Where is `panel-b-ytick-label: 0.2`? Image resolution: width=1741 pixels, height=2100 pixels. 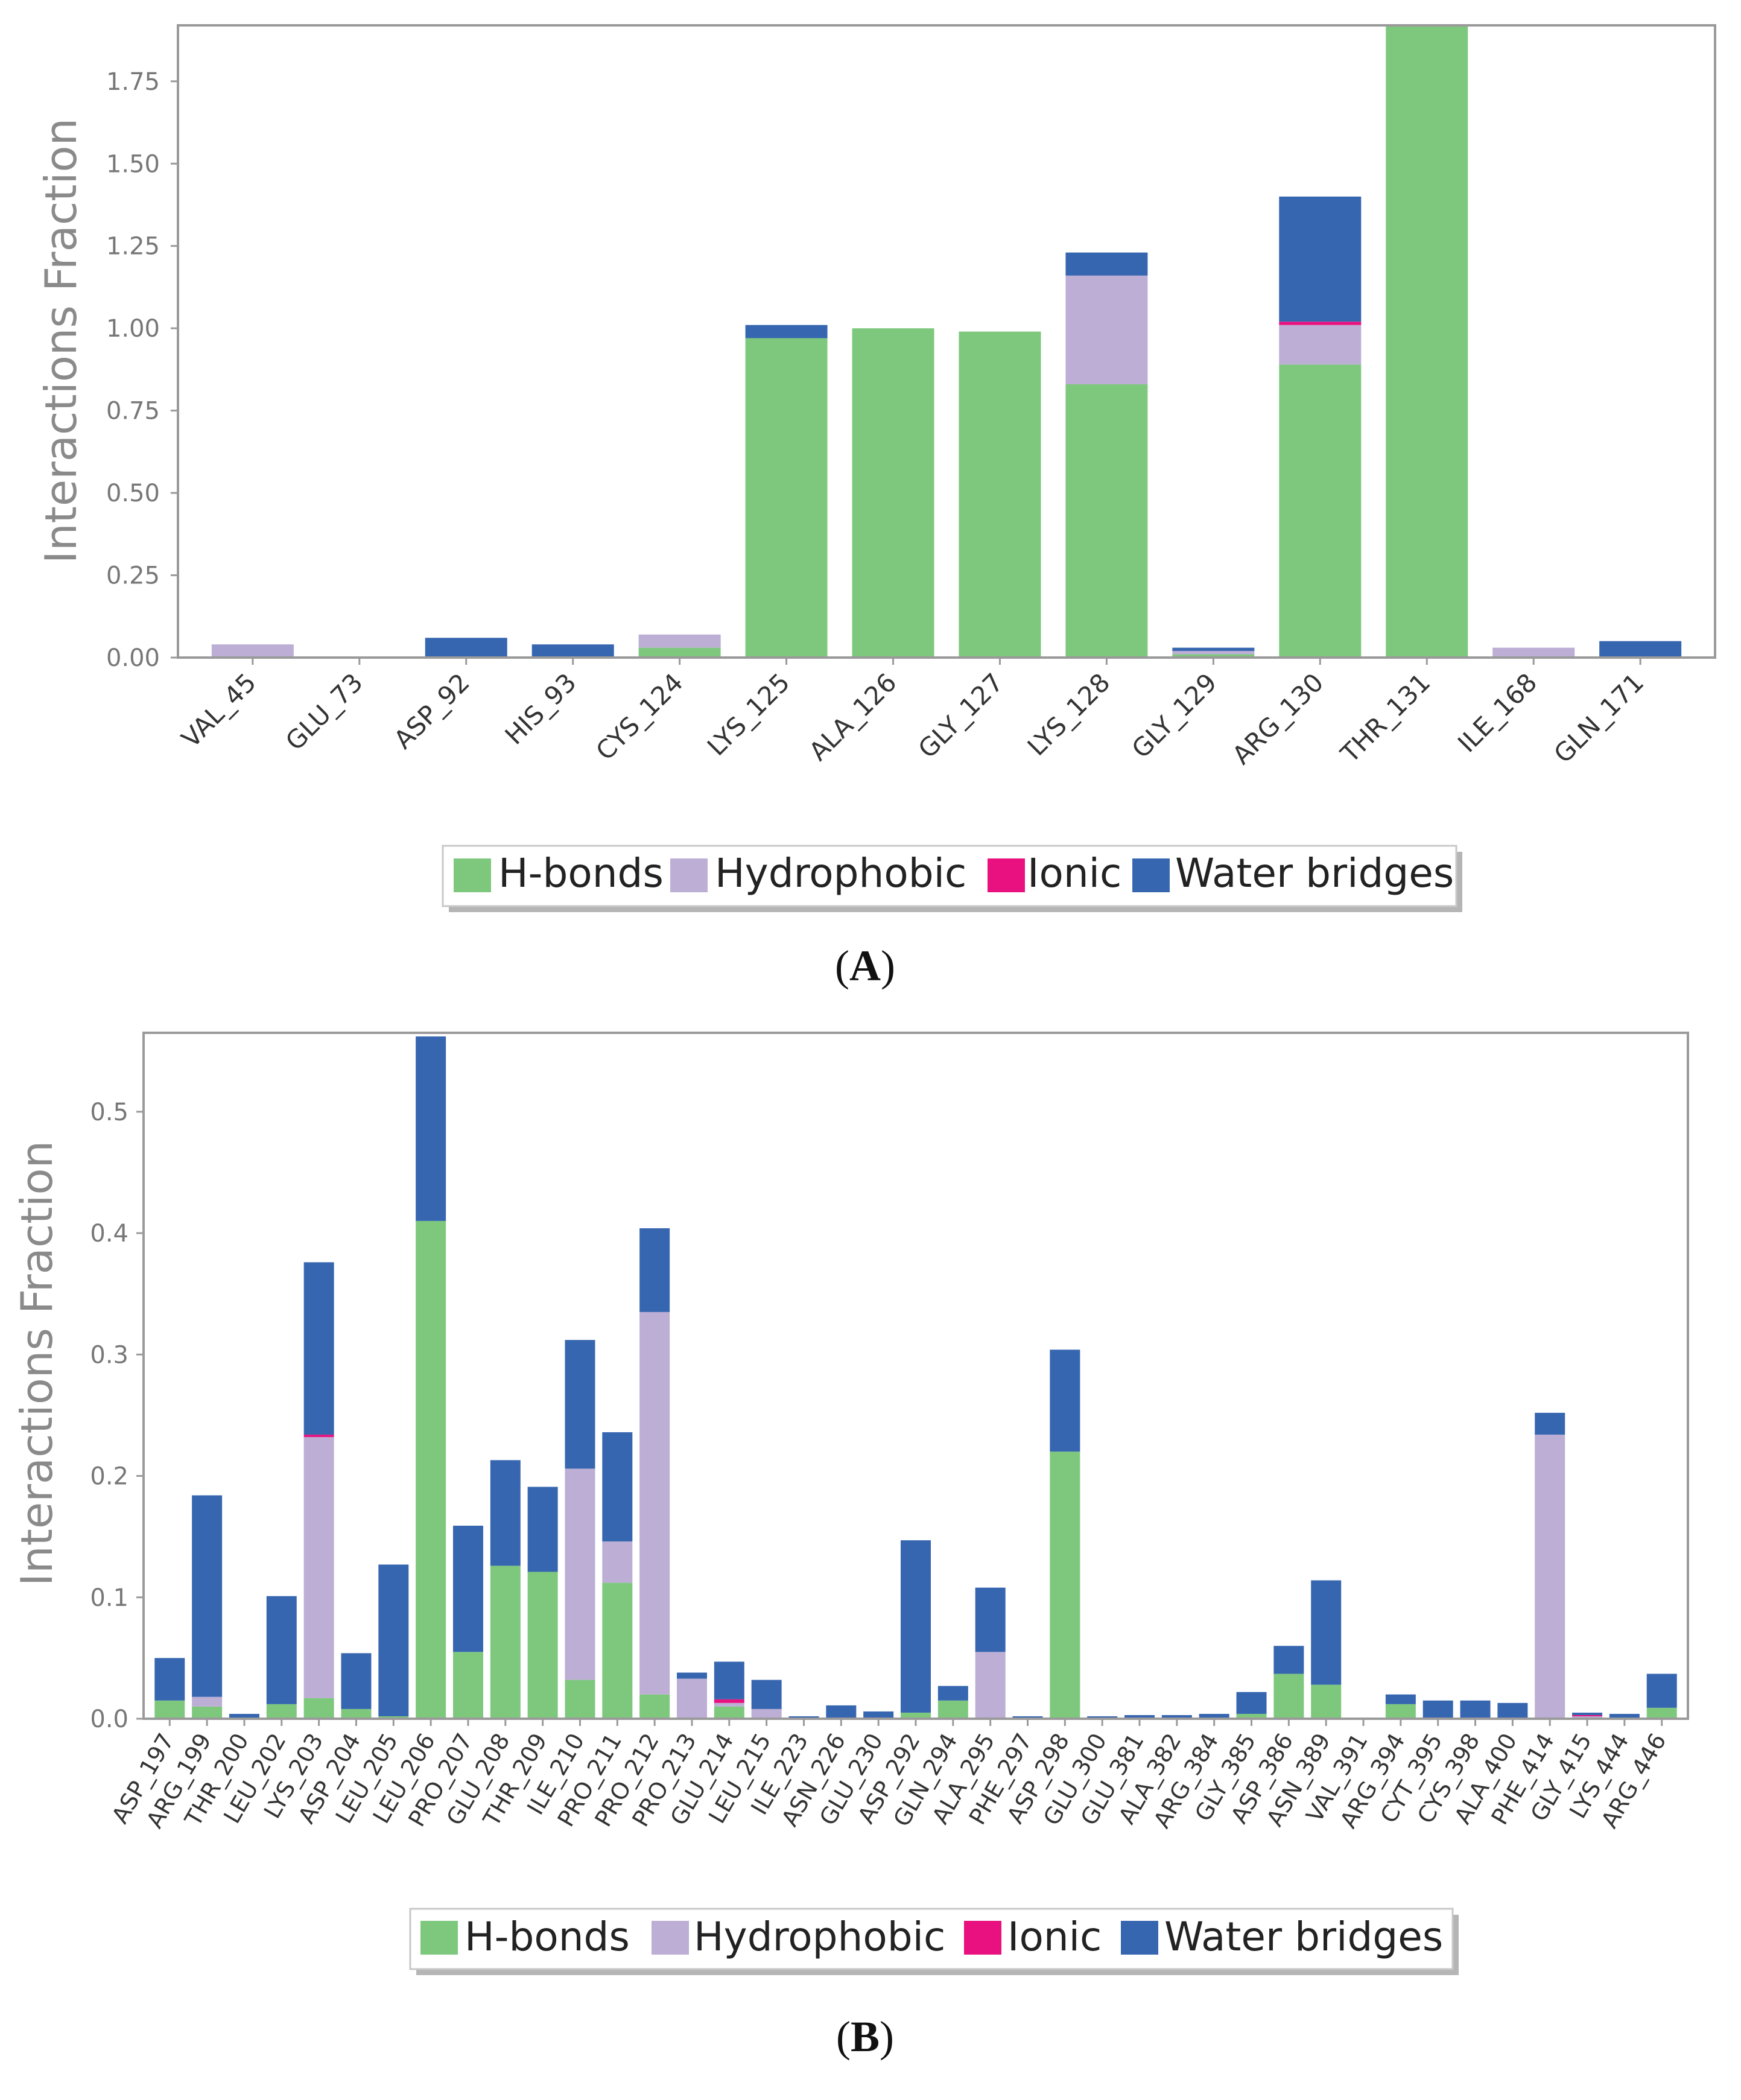
panel-b-ytick-label: 0.2 is located at coordinates (109, 1477).